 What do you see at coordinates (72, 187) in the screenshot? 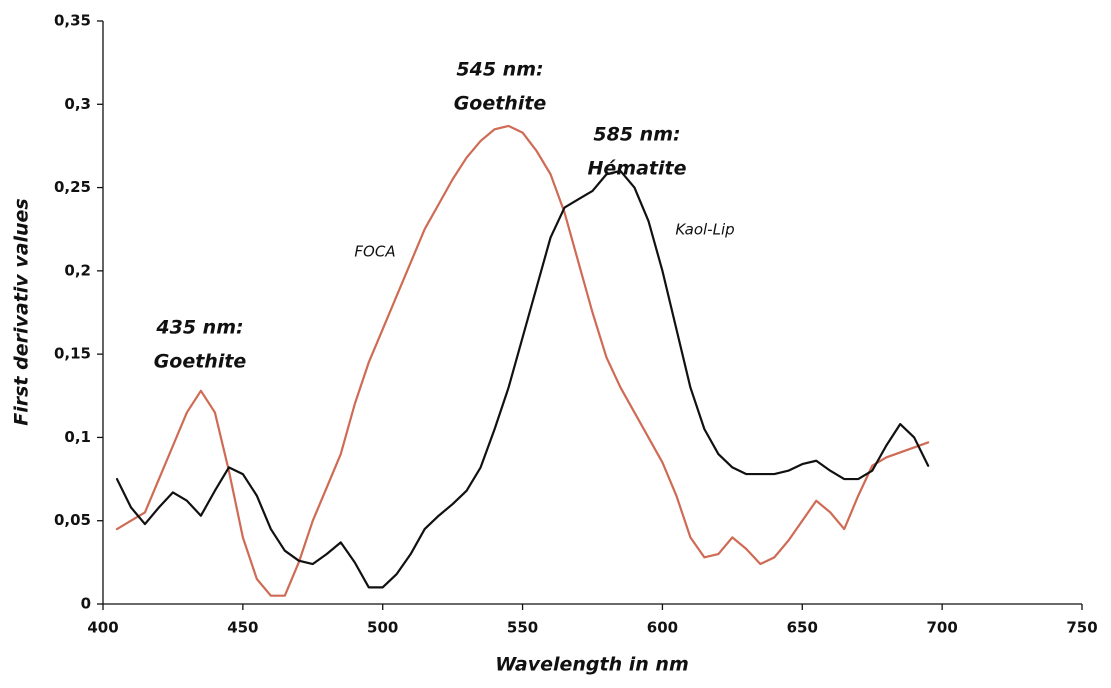
I see `y-tick-label: 0,25` at bounding box center [72, 187].